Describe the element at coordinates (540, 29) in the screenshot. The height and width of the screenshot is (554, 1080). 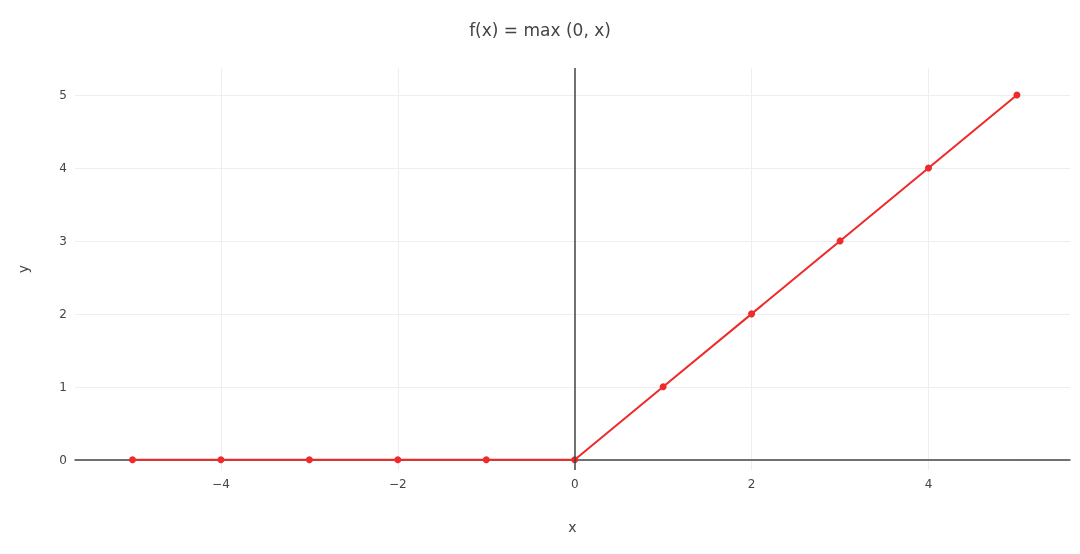
I see `chart-title: f(x) = max (0, x)` at that location.